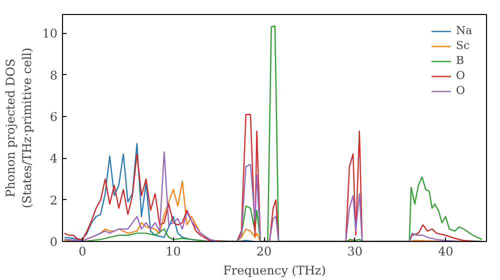 This screenshot has height=280, width=500. What do you see at coordinates (264, 251) in the screenshot?
I see `x-tick-label: 20` at bounding box center [264, 251].